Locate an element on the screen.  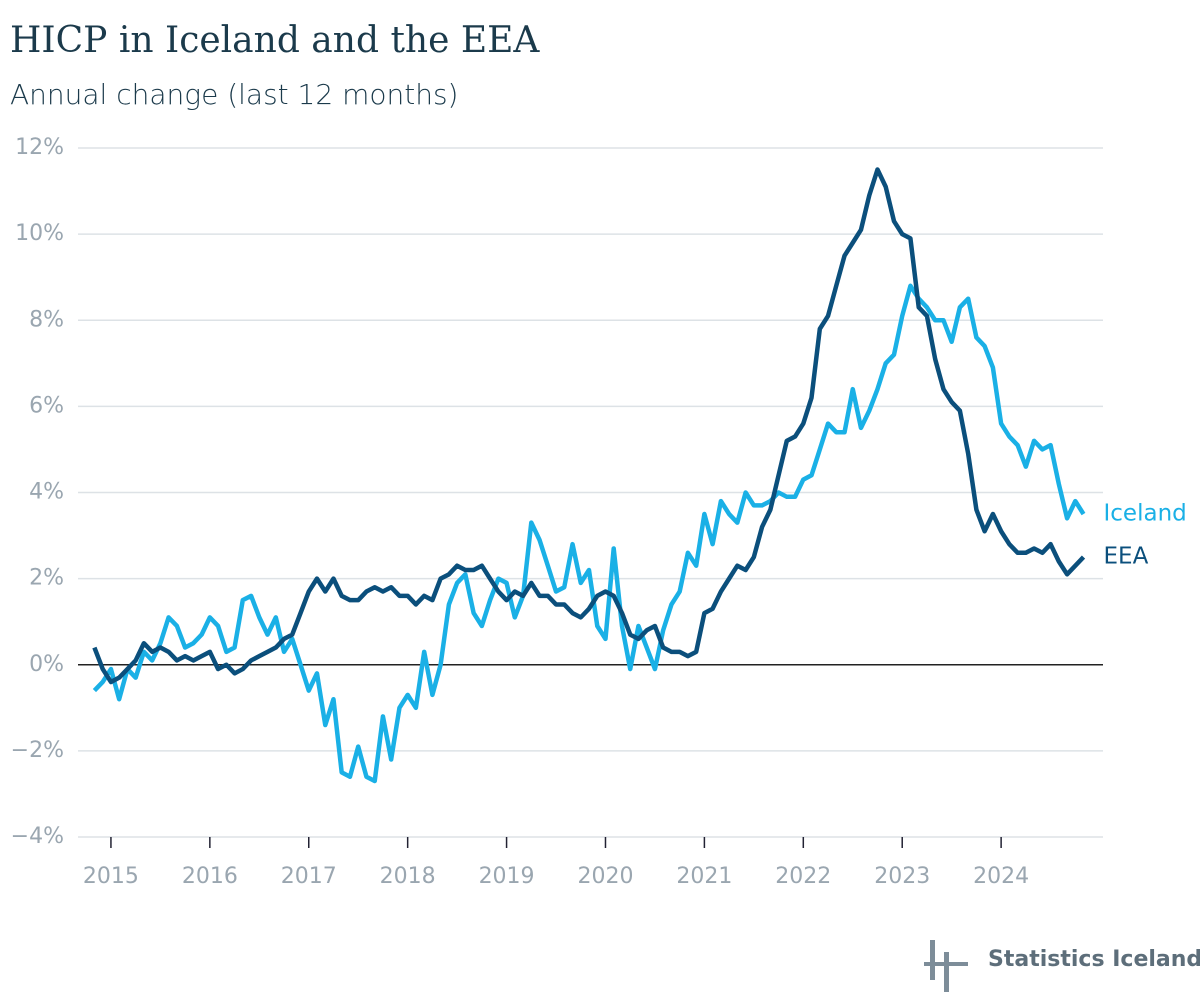
x-tick-label: 2022 is located at coordinates (803, 876).